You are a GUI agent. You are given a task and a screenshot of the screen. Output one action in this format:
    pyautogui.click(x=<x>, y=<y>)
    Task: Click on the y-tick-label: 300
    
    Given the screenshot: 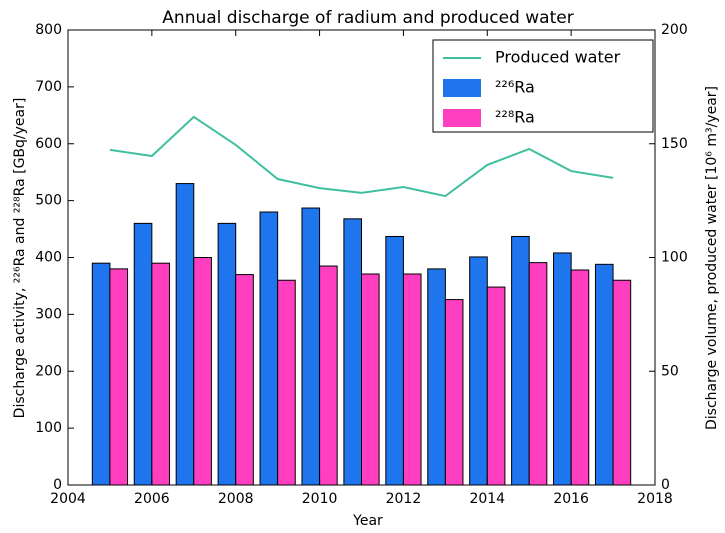 What is the action you would take?
    pyautogui.click(x=48, y=314)
    